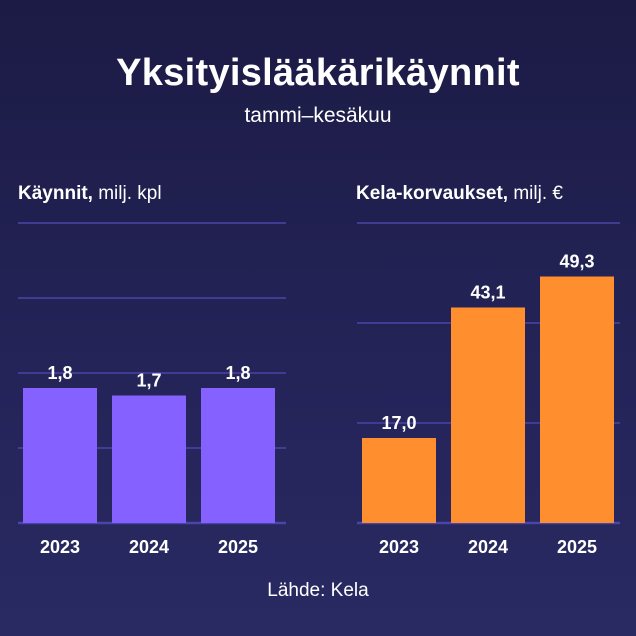 The height and width of the screenshot is (636, 636). What do you see at coordinates (149, 459) in the screenshot?
I see `left-bar-2024` at bounding box center [149, 459].